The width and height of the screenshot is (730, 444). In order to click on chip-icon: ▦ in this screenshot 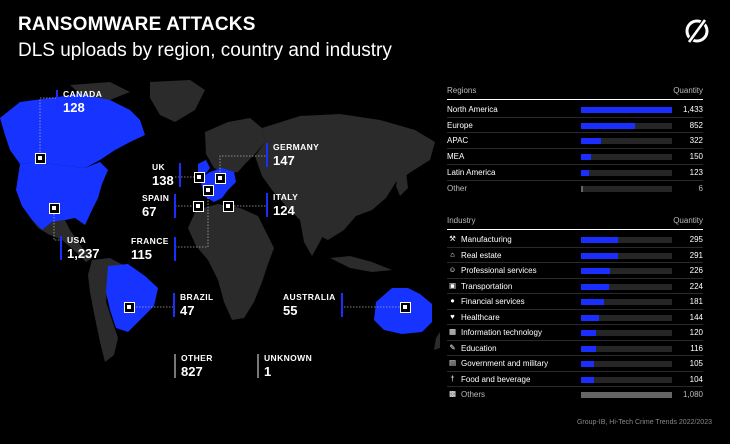, I will do `click(452, 331)`.